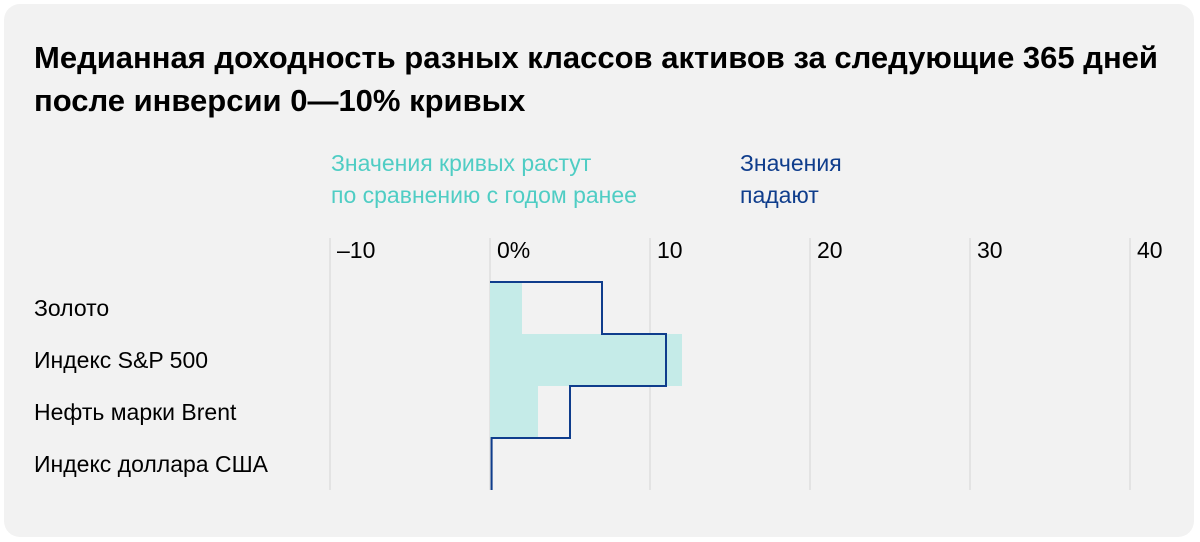 The image size is (1200, 542). What do you see at coordinates (779, 195) in the screenshot?
I see `legend-falling-line2: падают` at bounding box center [779, 195].